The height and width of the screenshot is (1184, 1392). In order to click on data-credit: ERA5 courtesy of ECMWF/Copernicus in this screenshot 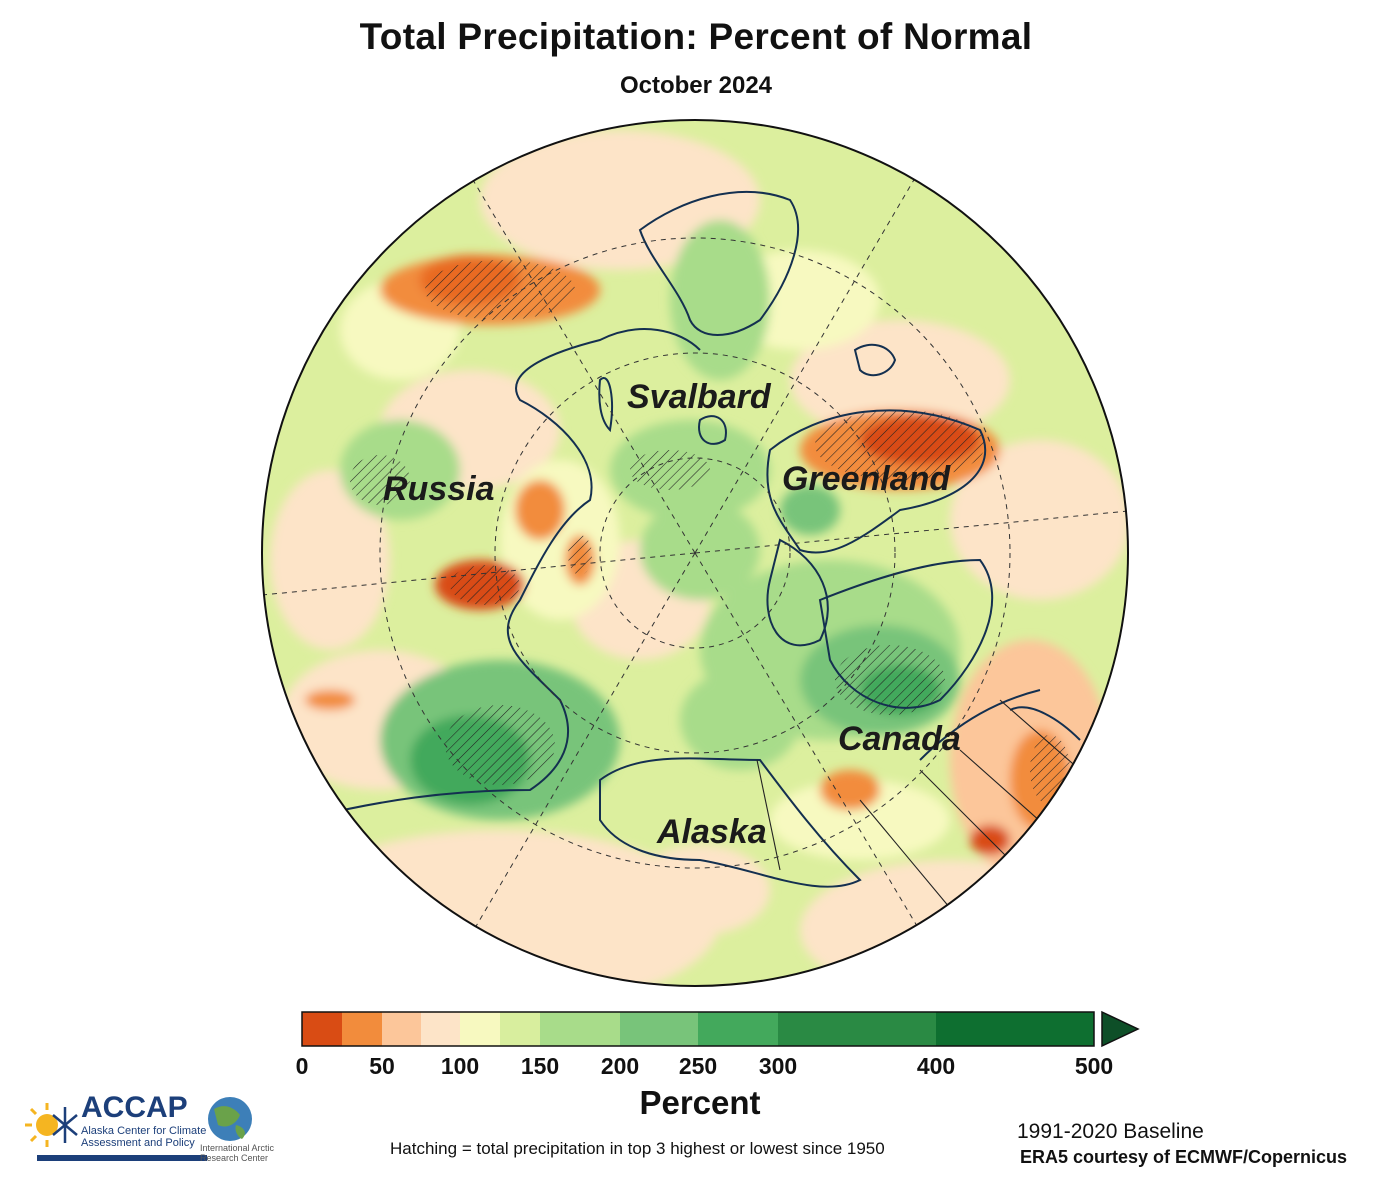, I will do `click(1184, 1157)`.